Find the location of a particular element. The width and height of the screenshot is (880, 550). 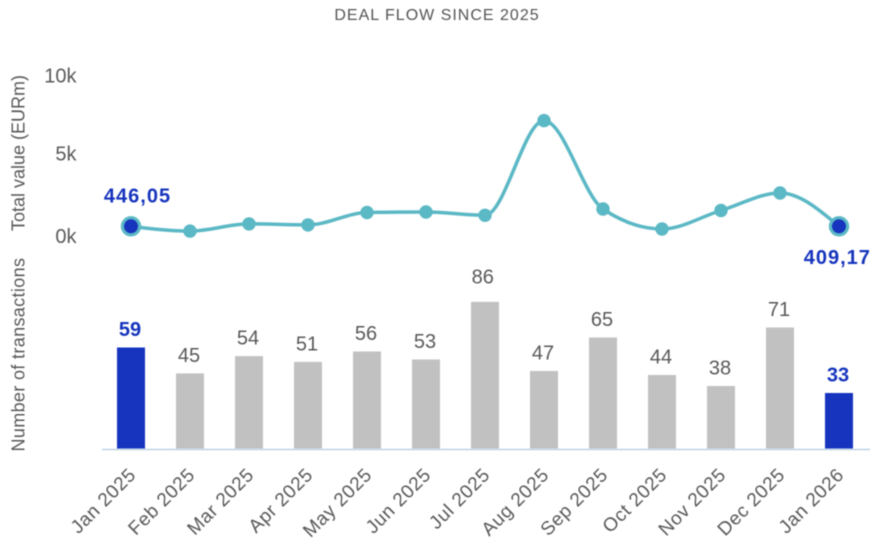

svg-text: 409,17 is located at coordinates (837, 258).